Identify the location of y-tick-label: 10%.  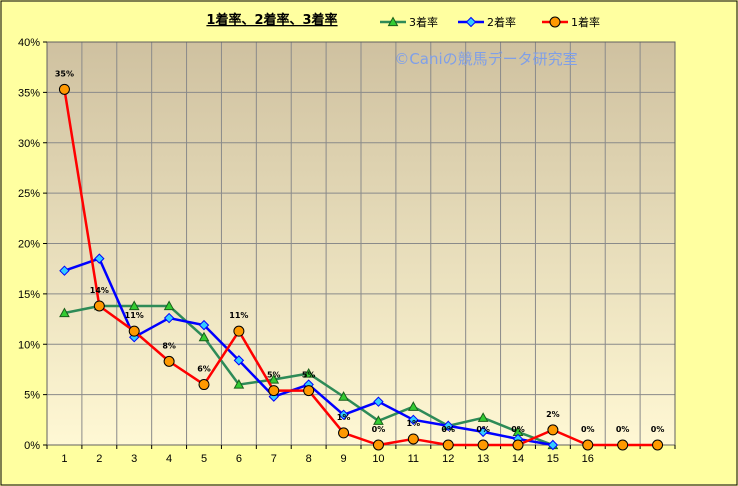
(29, 345).